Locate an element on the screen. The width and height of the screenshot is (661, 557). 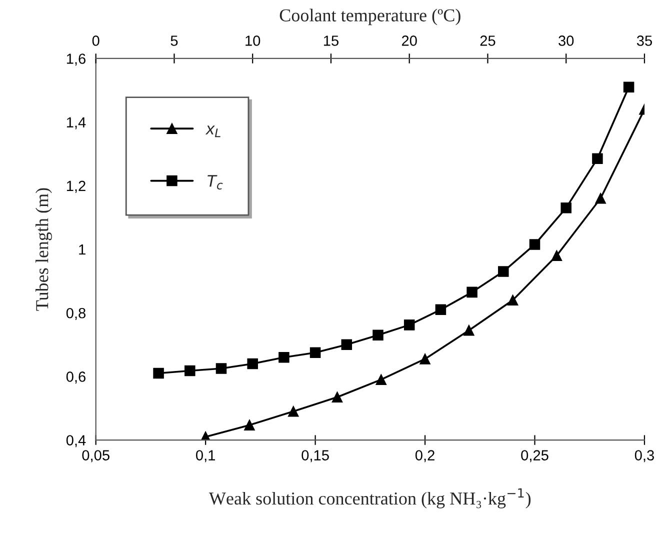
y-tick-label: 0,8 is located at coordinates (76, 314).